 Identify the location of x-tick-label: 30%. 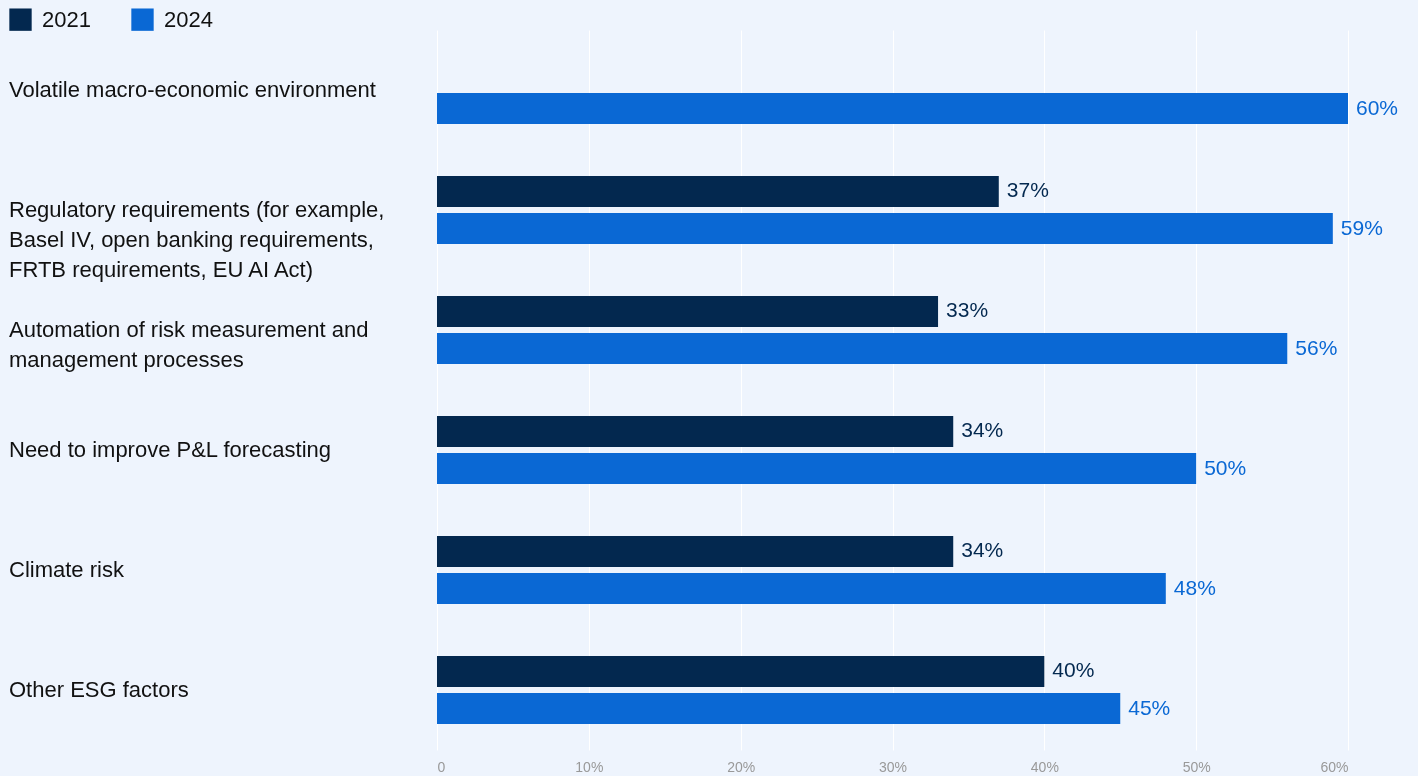
(893, 766).